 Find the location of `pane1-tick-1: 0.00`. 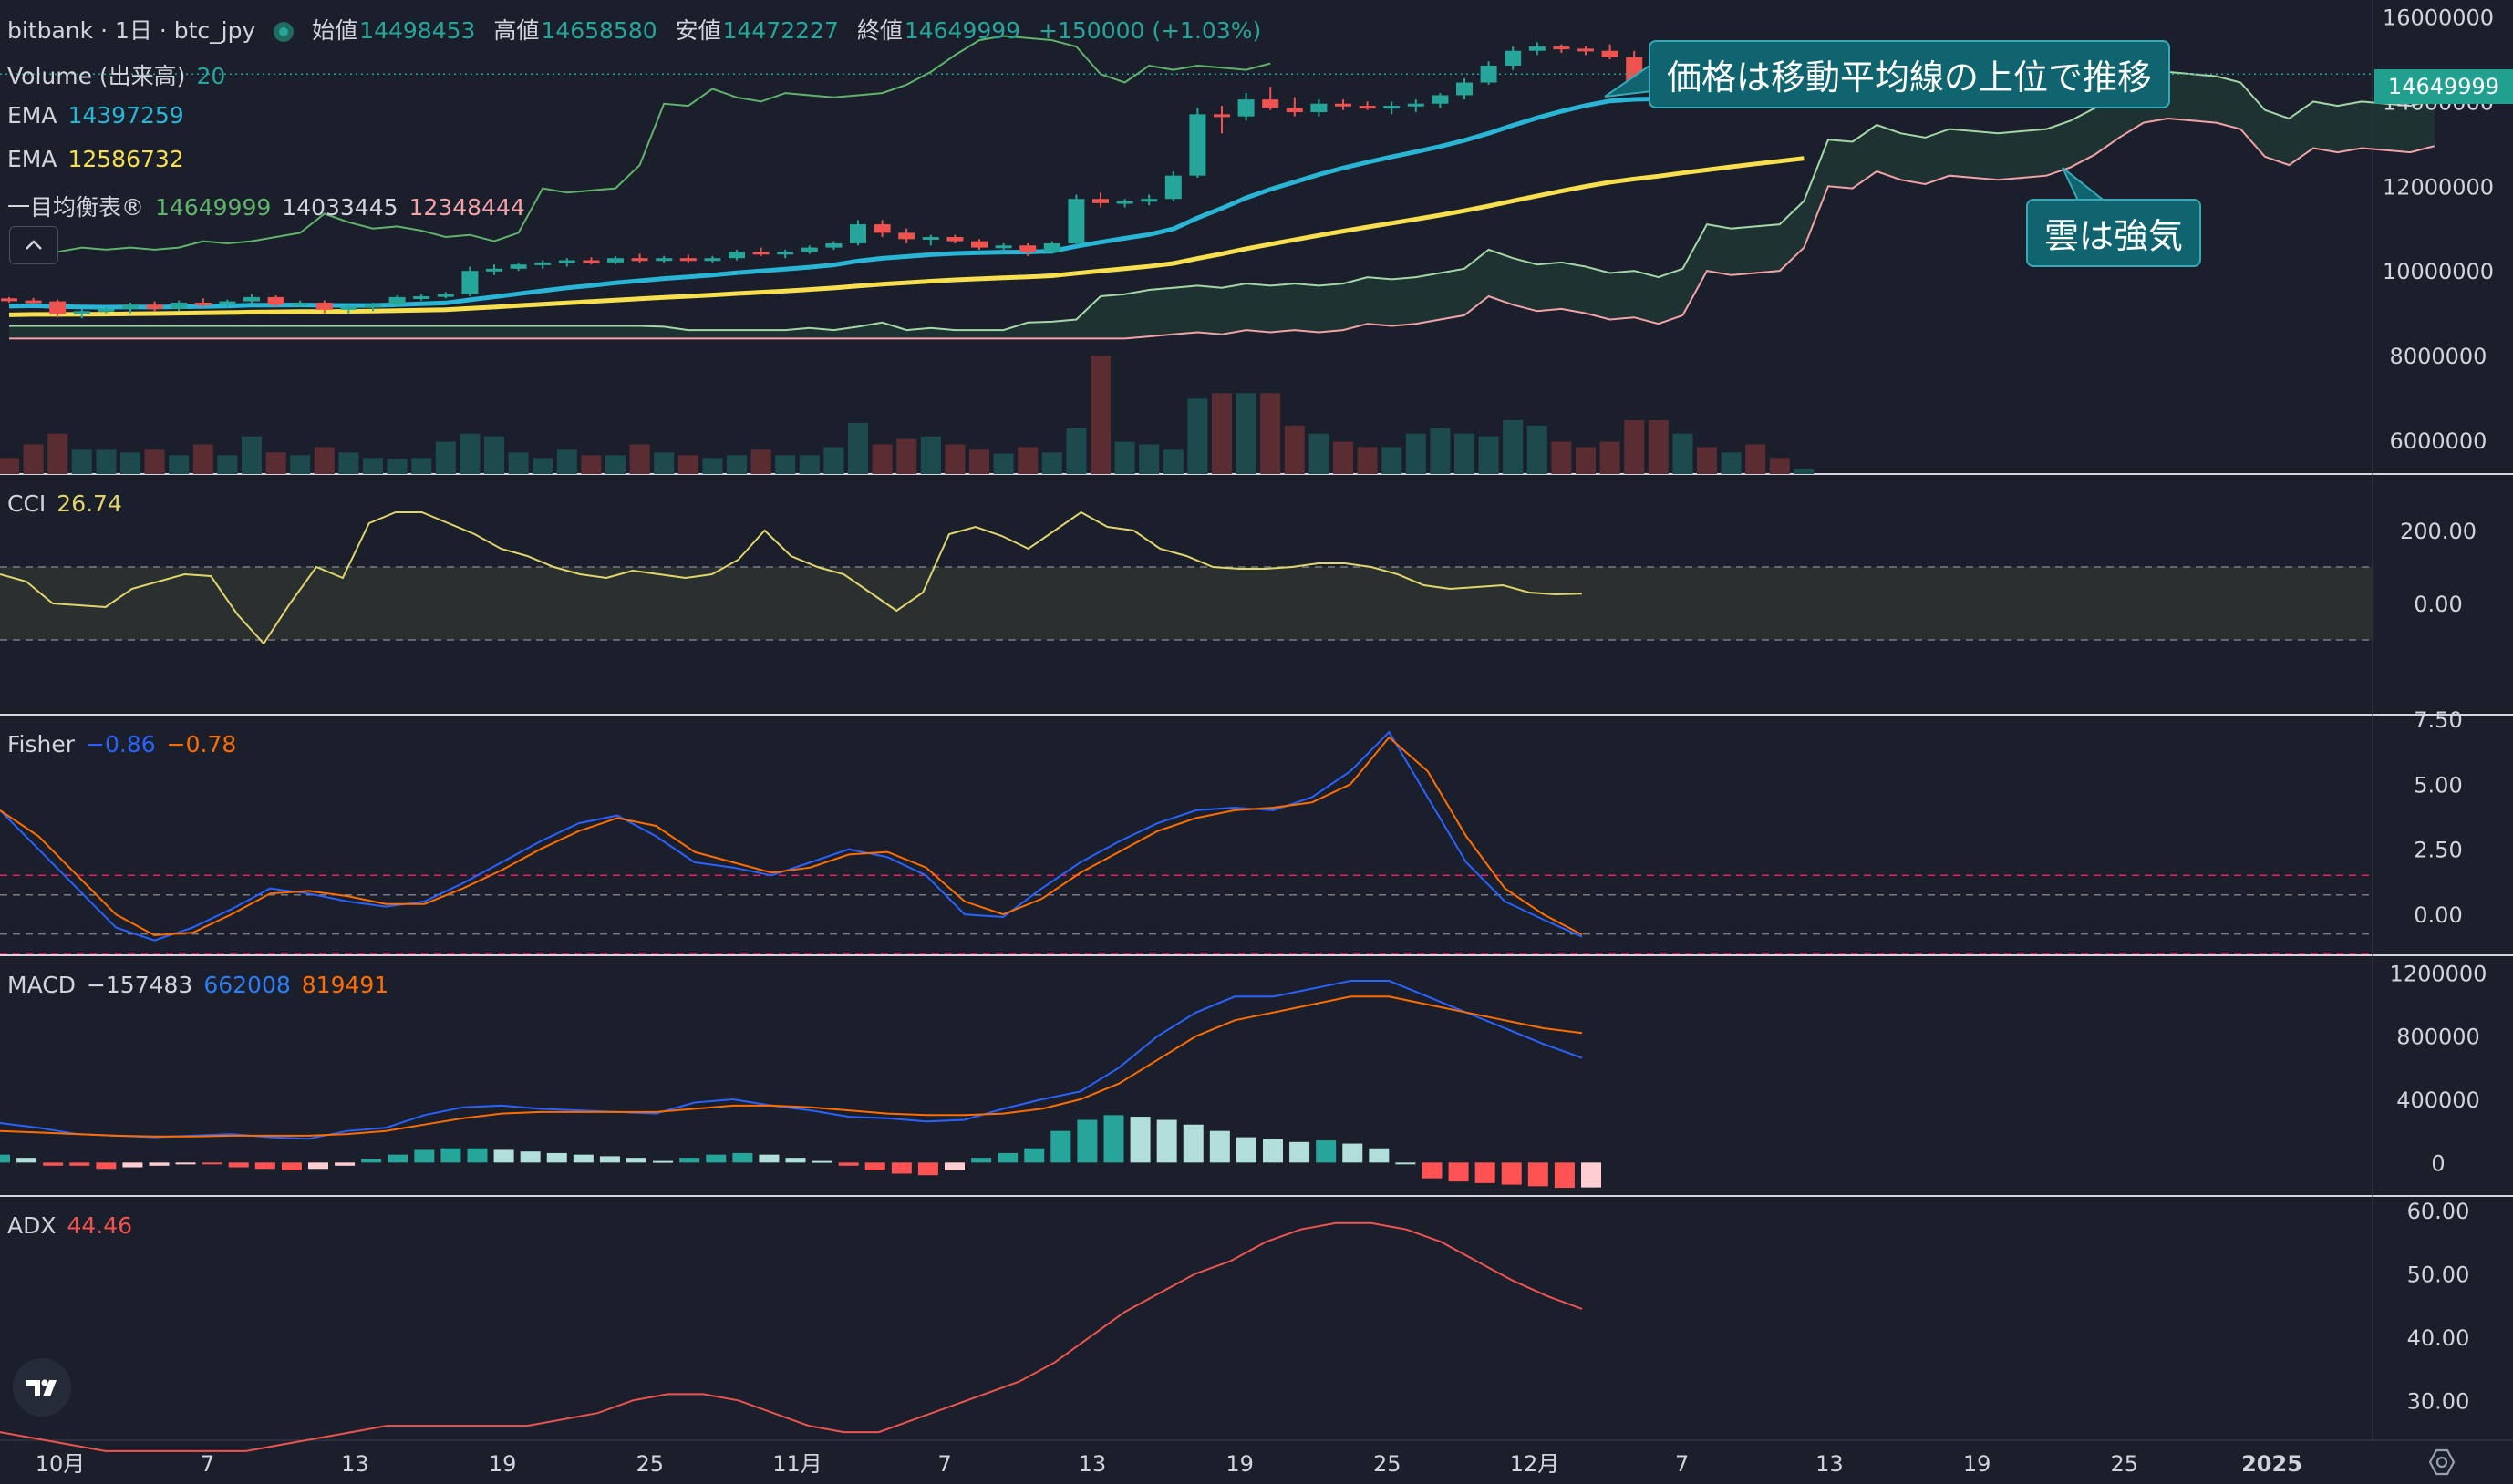

pane1-tick-1: 0.00 is located at coordinates (2438, 604).